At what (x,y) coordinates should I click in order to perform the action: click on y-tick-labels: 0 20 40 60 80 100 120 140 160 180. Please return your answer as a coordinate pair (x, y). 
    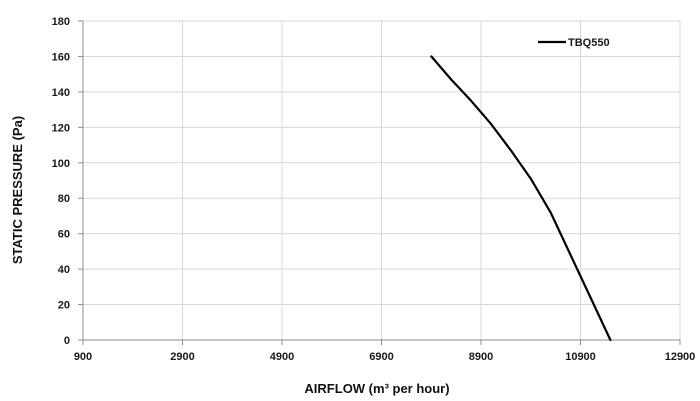
    Looking at the image, I should click on (61, 181).